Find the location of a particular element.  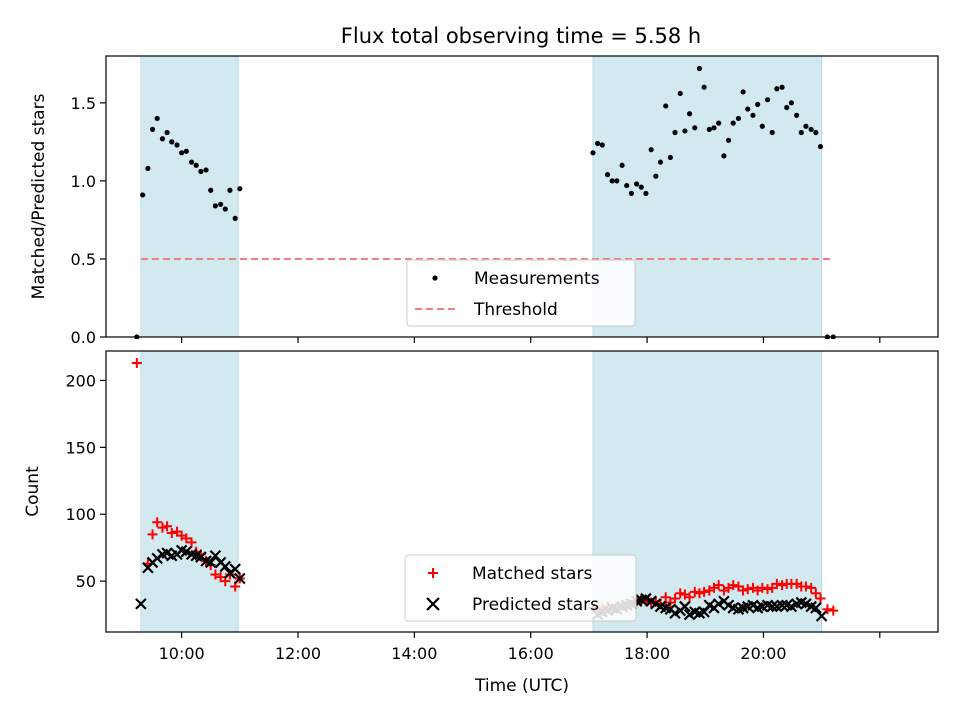

legend-label: Measurements is located at coordinates (537, 279).